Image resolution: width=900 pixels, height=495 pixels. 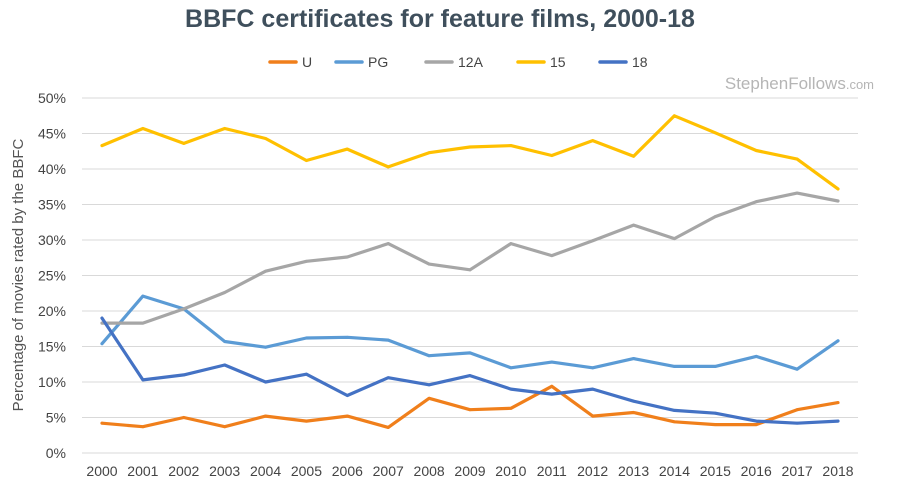 What do you see at coordinates (785, 83) in the screenshot?
I see `watermark-main: StephenFollows` at bounding box center [785, 83].